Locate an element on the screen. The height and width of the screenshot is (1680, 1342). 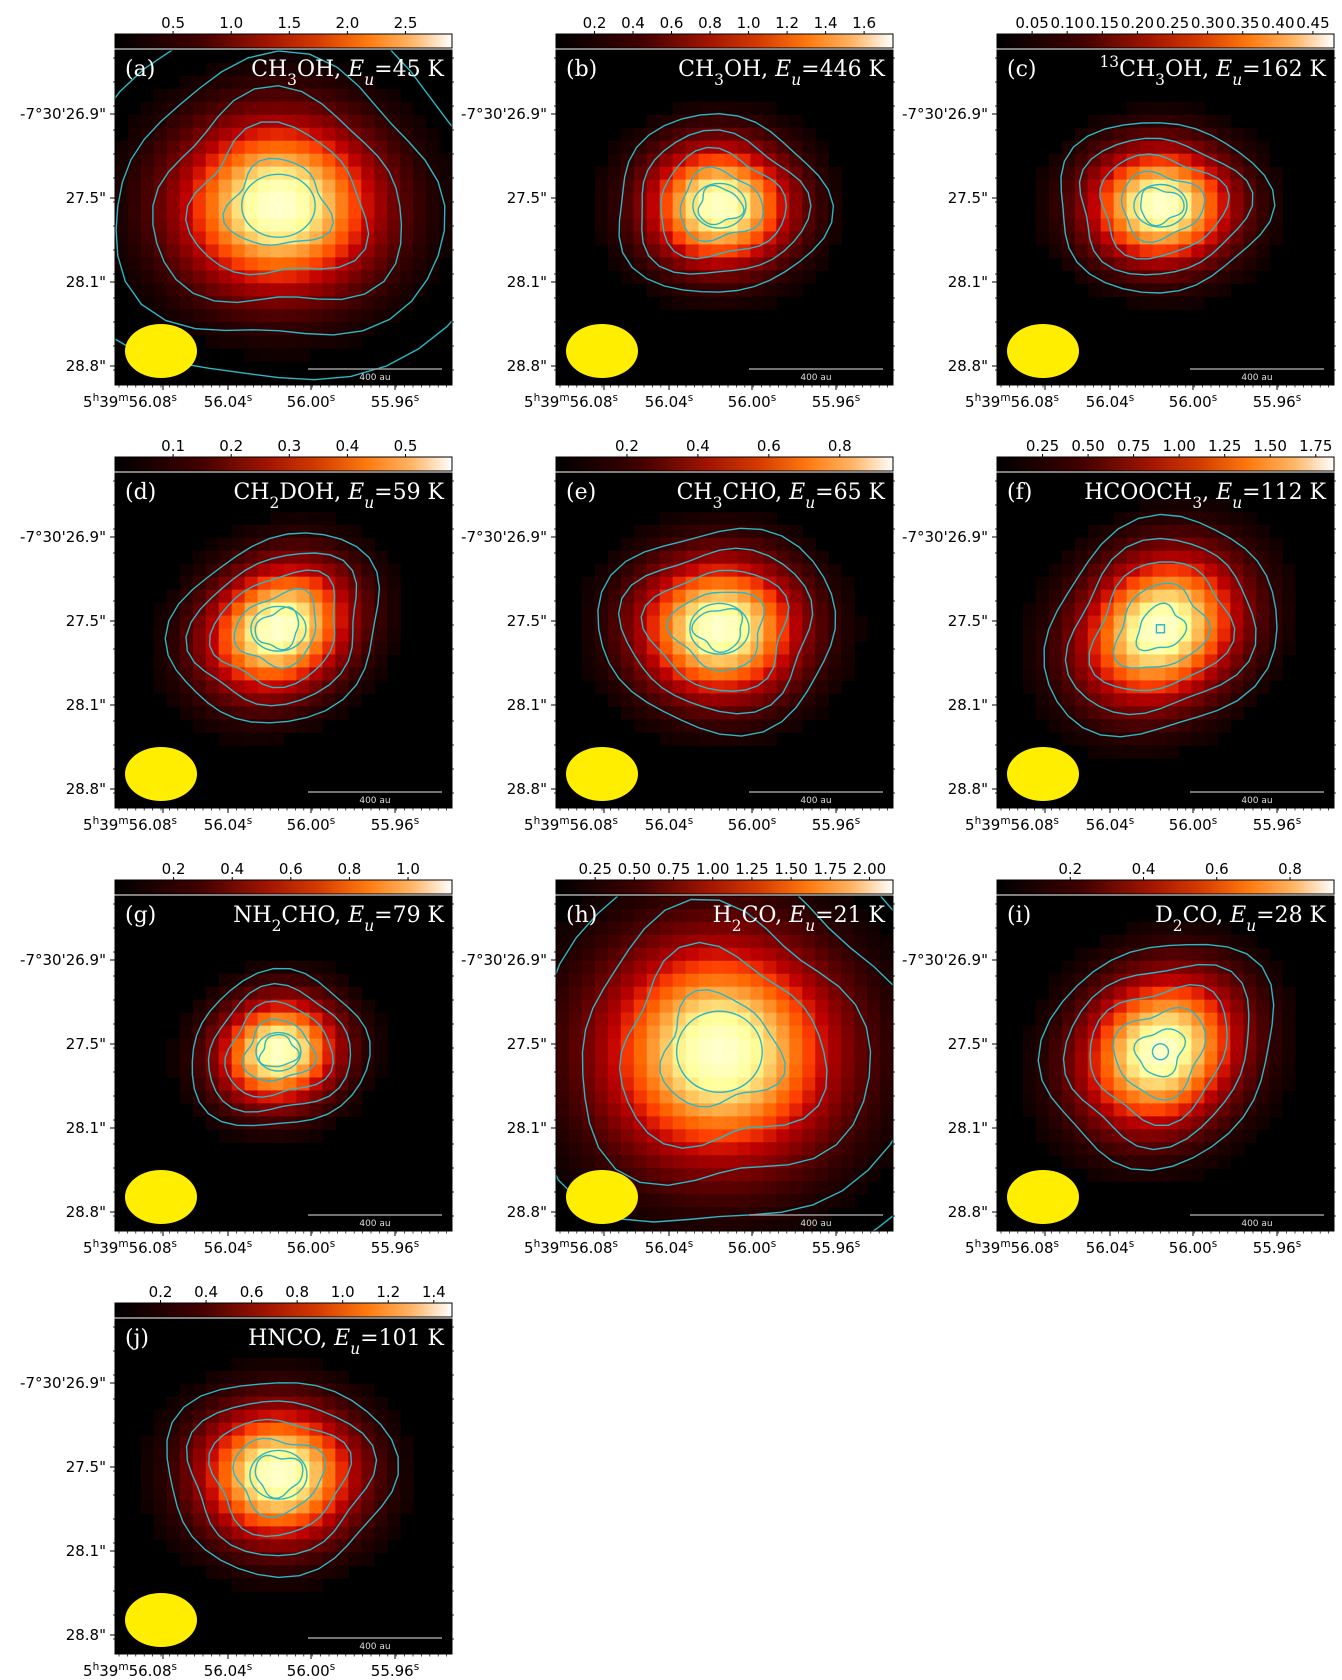
colorbar-tick-label: 0.25 is located at coordinates (1172, 23).